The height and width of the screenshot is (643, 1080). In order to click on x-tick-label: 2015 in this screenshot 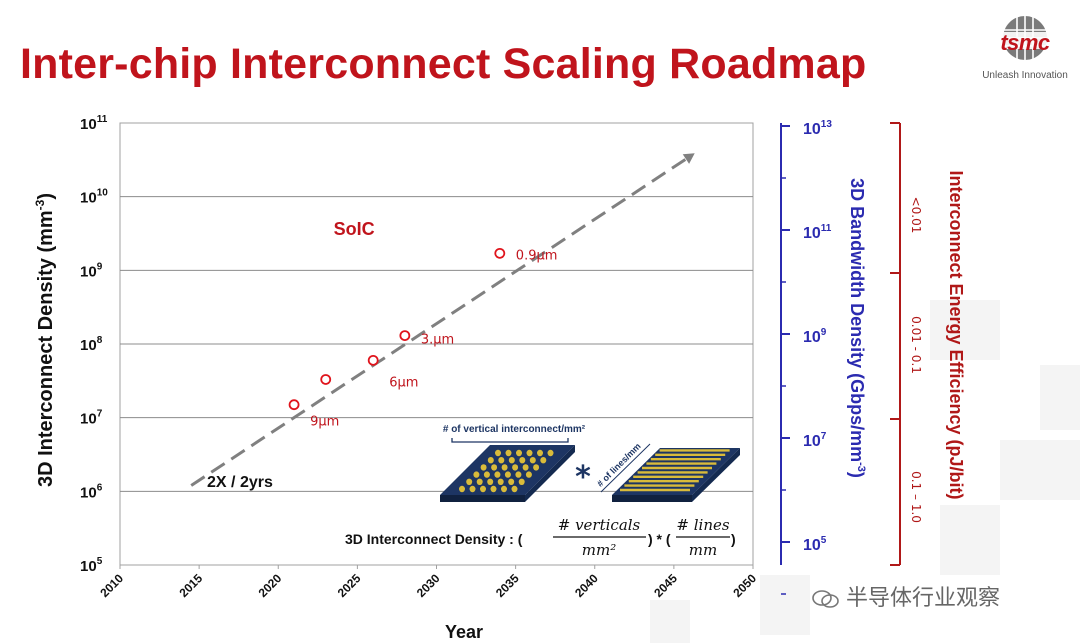, I will do `click(190, 585)`.